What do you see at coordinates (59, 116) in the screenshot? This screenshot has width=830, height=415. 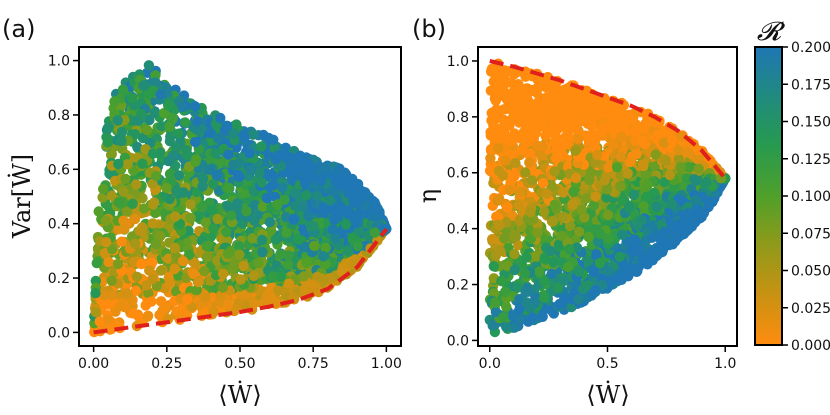 I see `y-tick-label: 0.8` at bounding box center [59, 116].